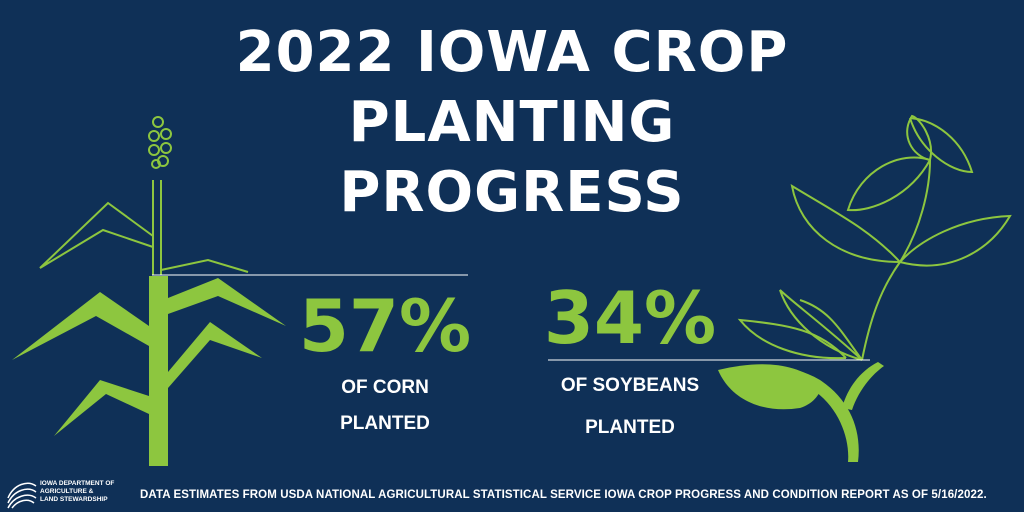  Describe the element at coordinates (385, 326) in the screenshot. I see `corn-percent: 57%` at that location.